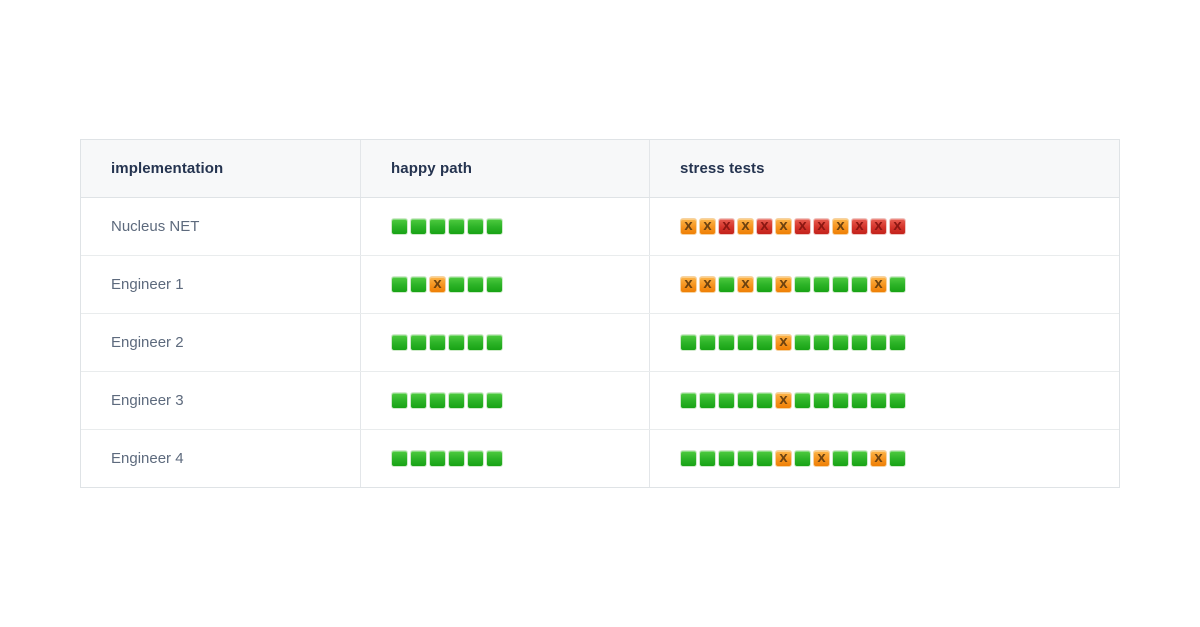 The image size is (1200, 627). I want to click on implementation-cell: Engineer 1, so click(220, 284).